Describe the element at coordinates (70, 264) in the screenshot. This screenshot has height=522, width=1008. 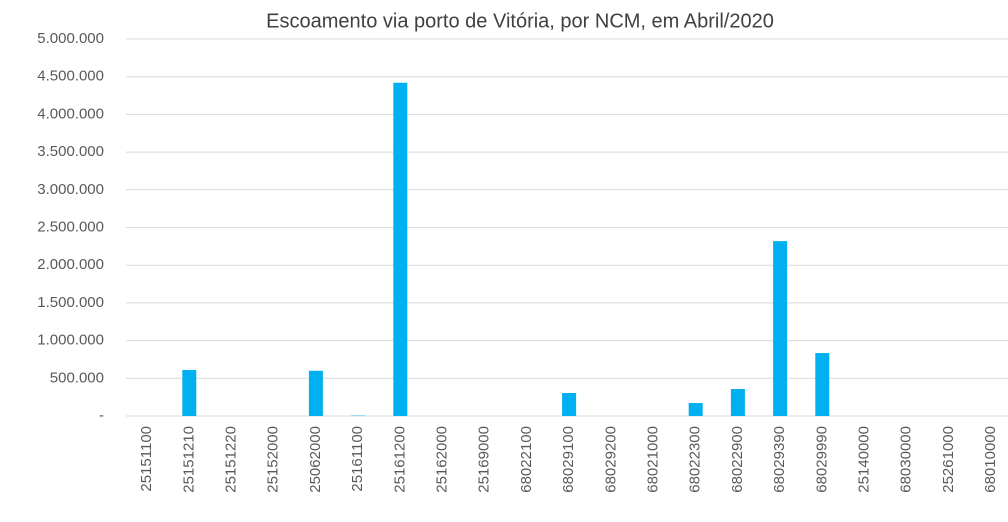
I see `y-tick-label: 2.000.000` at that location.